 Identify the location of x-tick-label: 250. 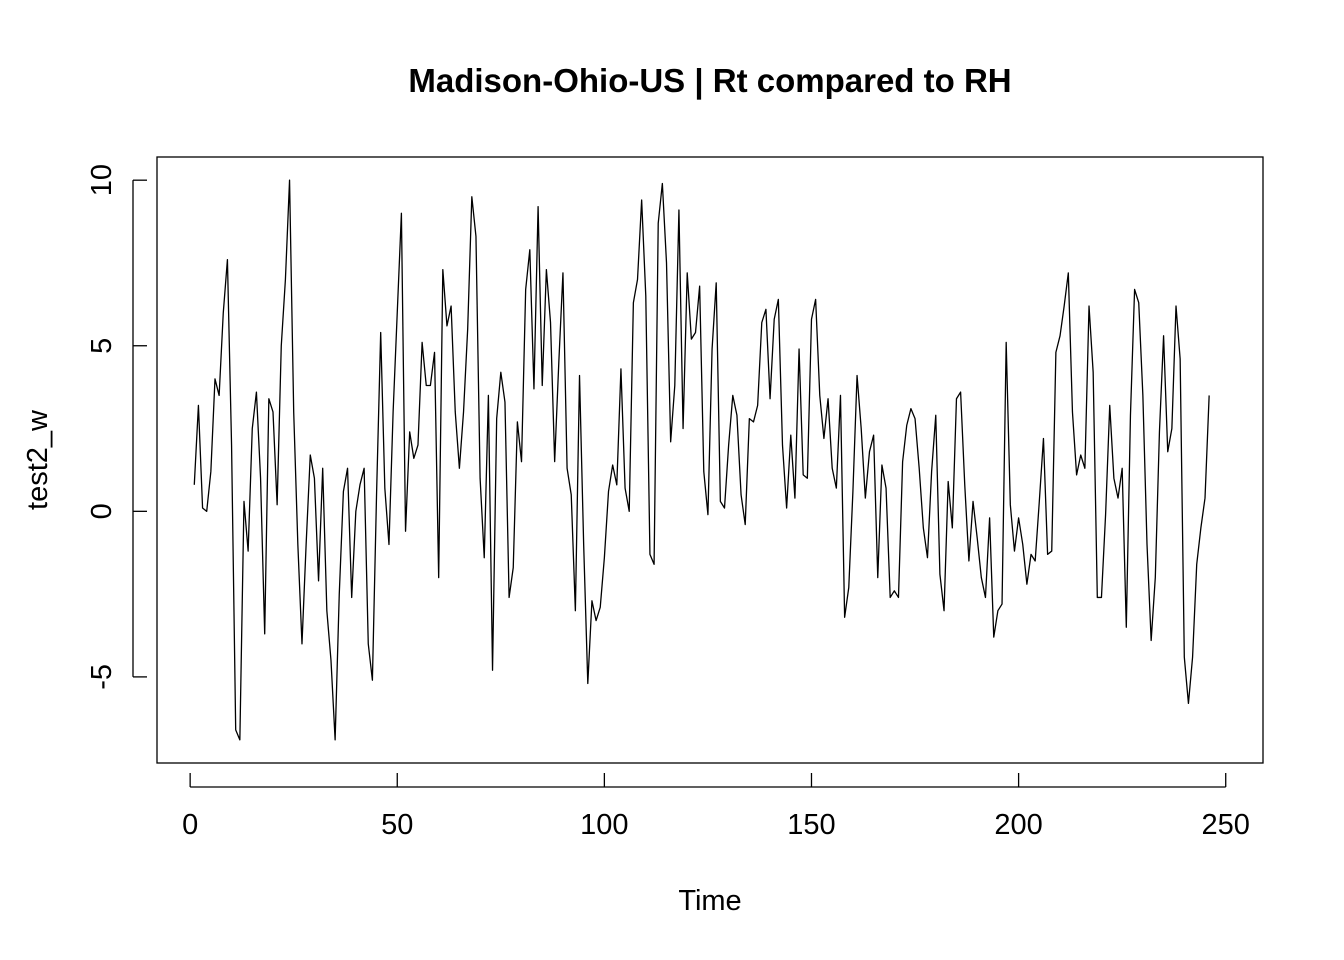
(1226, 825).